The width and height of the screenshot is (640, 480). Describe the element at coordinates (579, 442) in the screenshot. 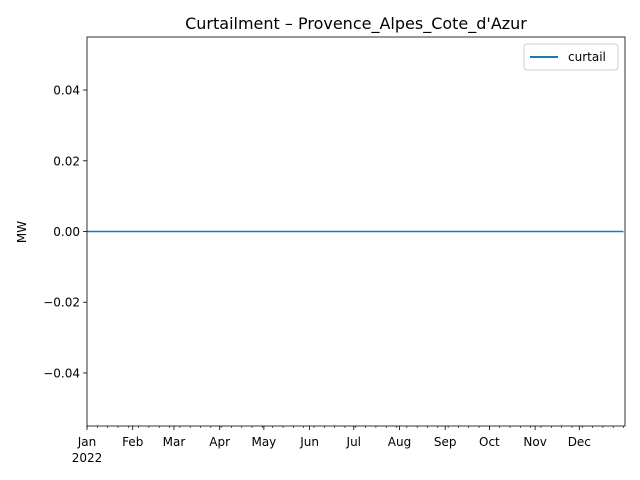

I see `x-tick-label: Dec` at that location.